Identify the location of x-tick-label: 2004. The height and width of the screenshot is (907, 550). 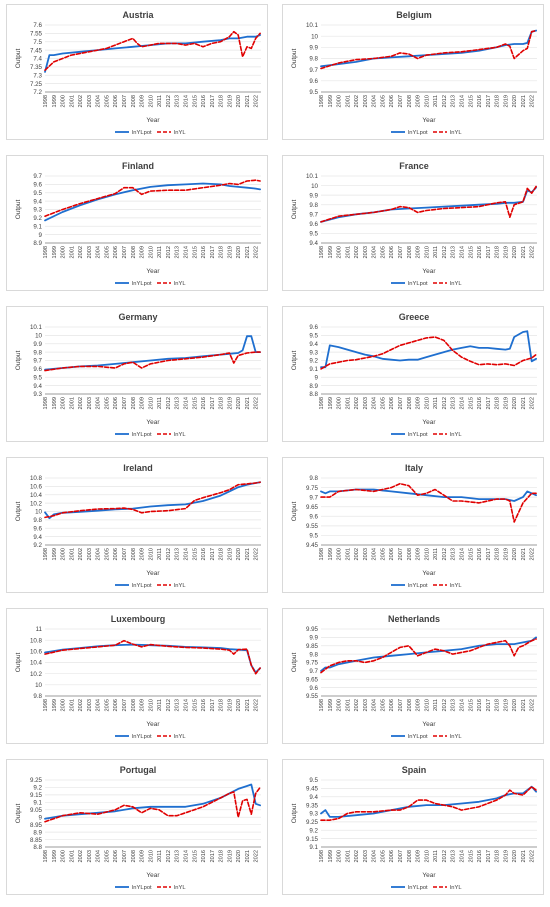
(375, 403).